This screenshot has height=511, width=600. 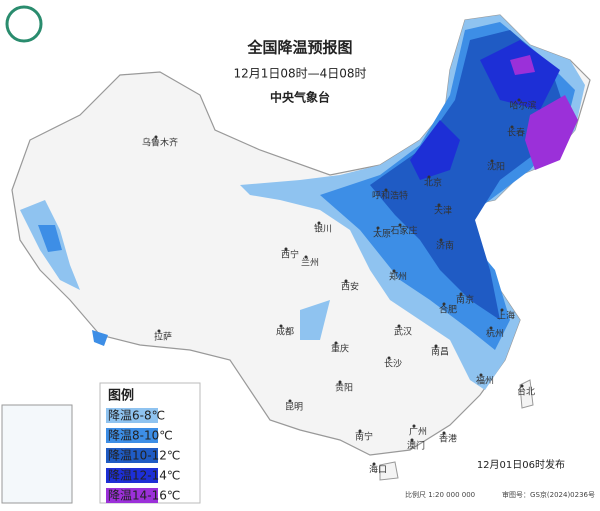 I want to click on subtitle: 12月1日08时—4日08时, so click(x=299, y=74).